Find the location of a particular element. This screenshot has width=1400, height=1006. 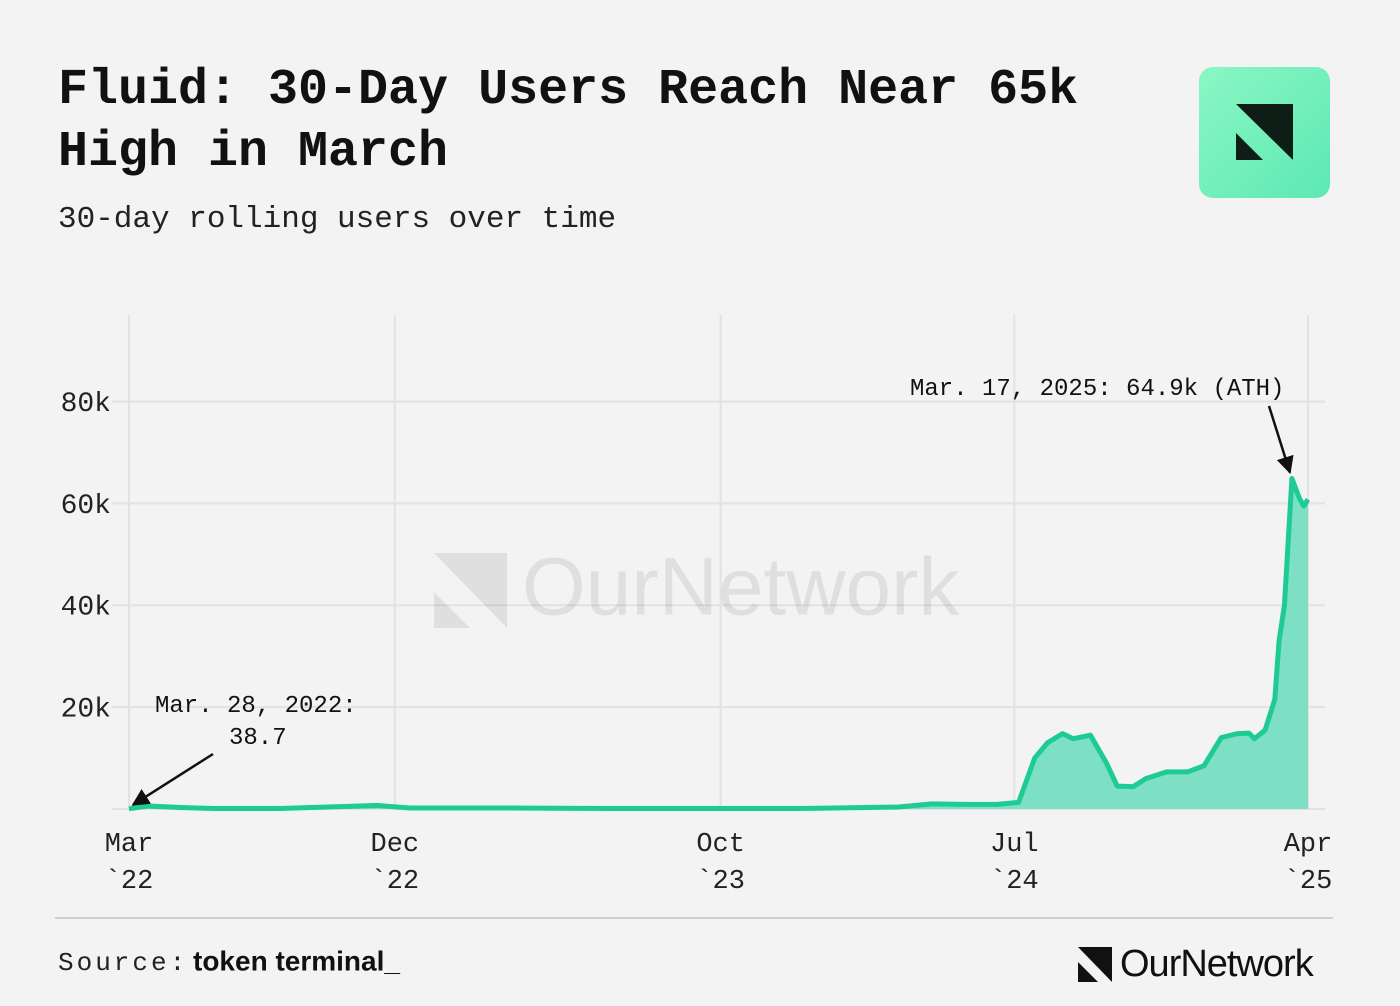

source-label: Source: is located at coordinates (123, 963).